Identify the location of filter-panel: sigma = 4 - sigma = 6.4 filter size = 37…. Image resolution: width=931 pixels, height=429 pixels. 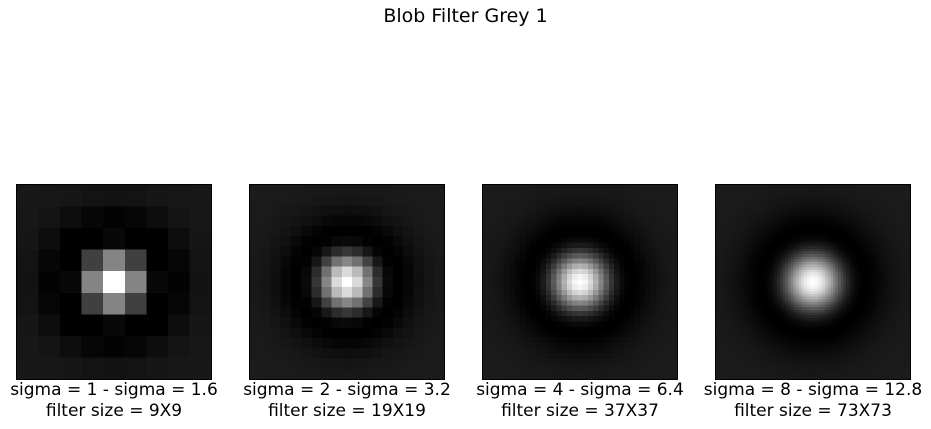
(580, 302).